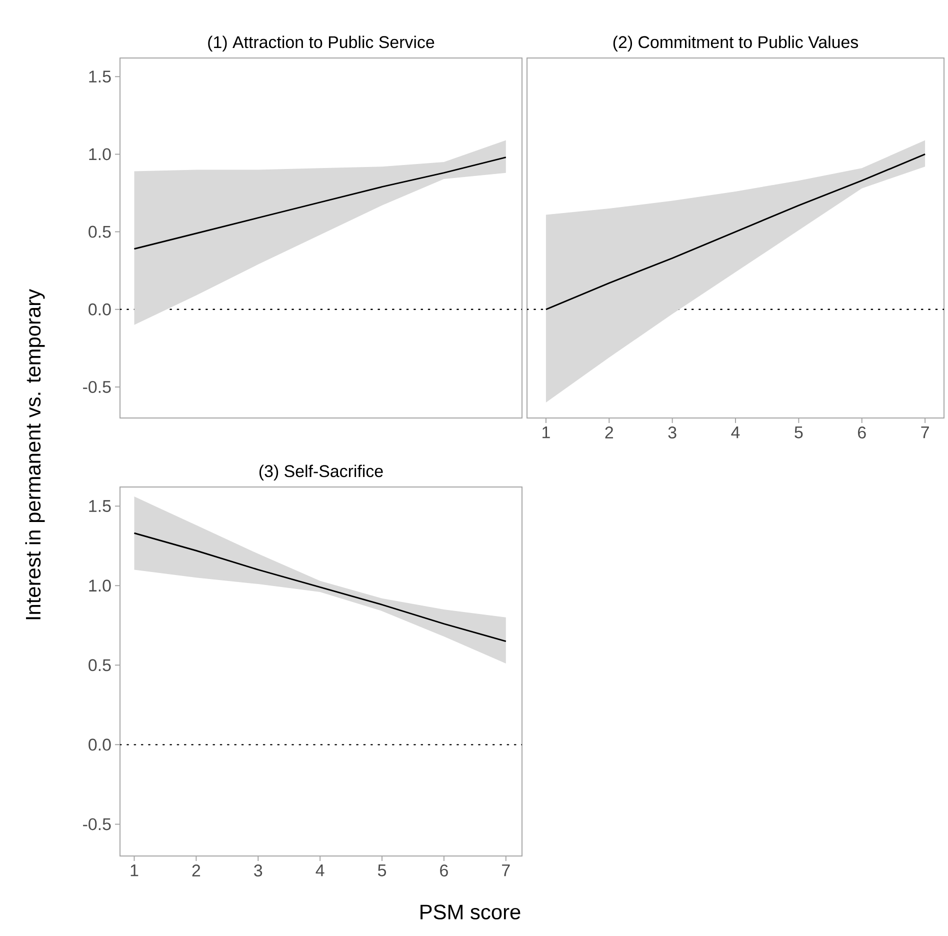  I want to click on chart-title: (2) Commitment to Public Values, so click(735, 44).